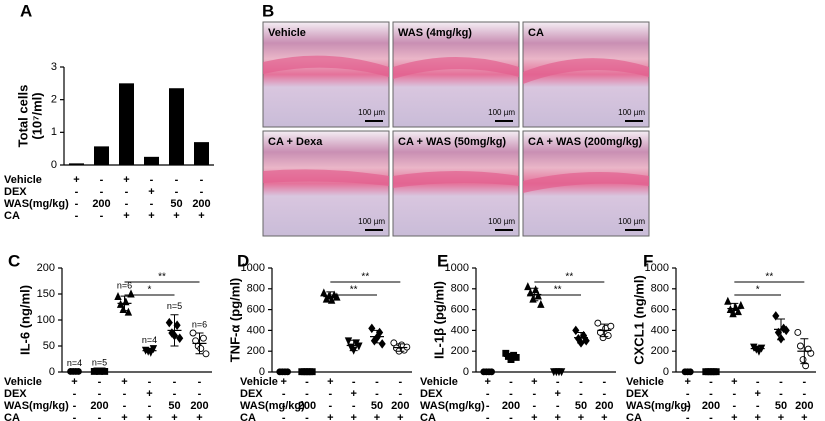 This screenshot has height=421, width=825. I want to click on y-tick-label: 2, so click(54, 100).